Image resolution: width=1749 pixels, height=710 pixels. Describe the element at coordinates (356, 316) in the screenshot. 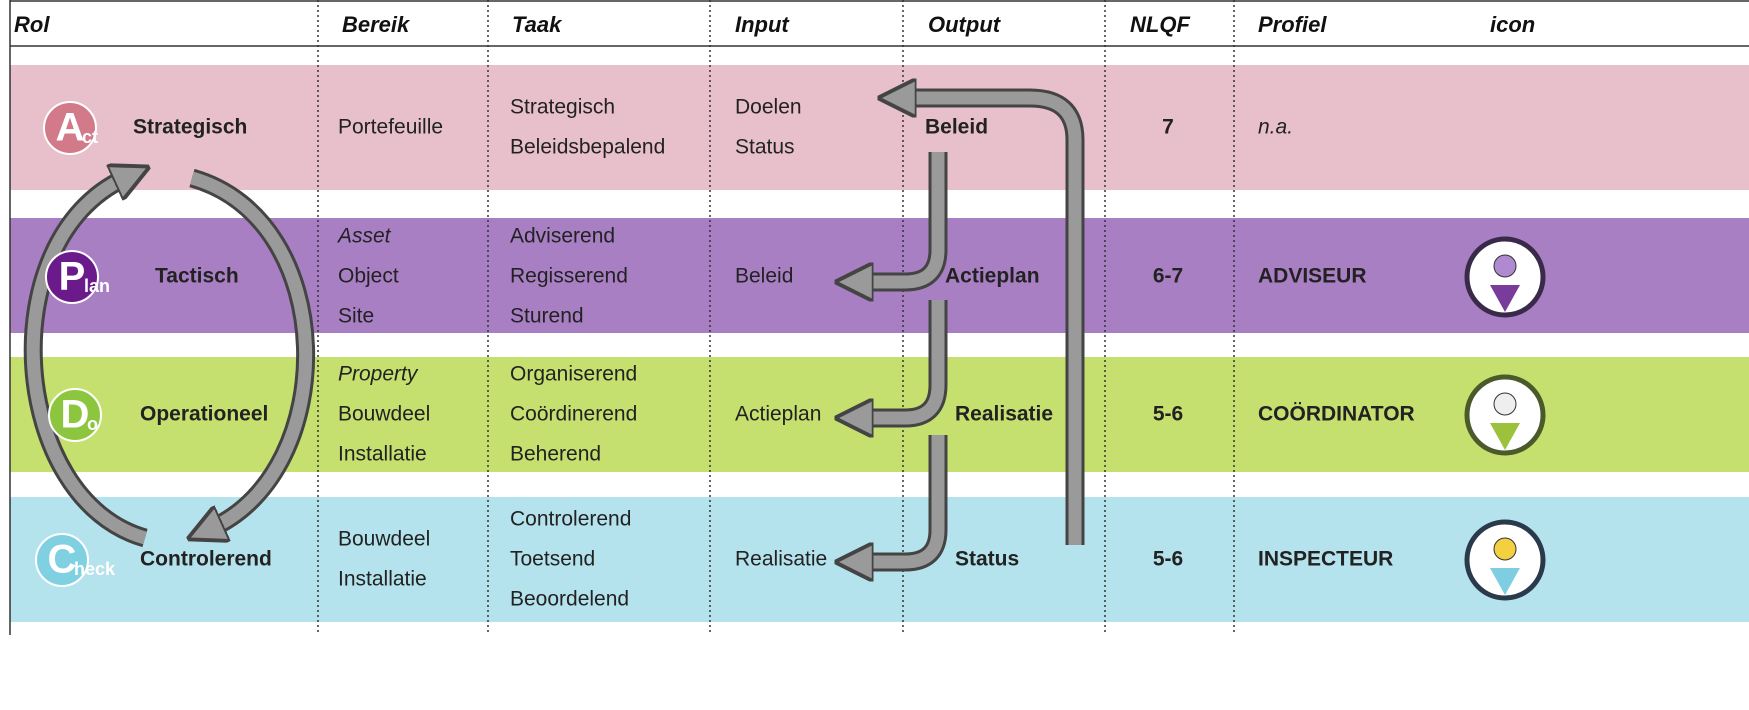

I see `bereik: Site` at that location.